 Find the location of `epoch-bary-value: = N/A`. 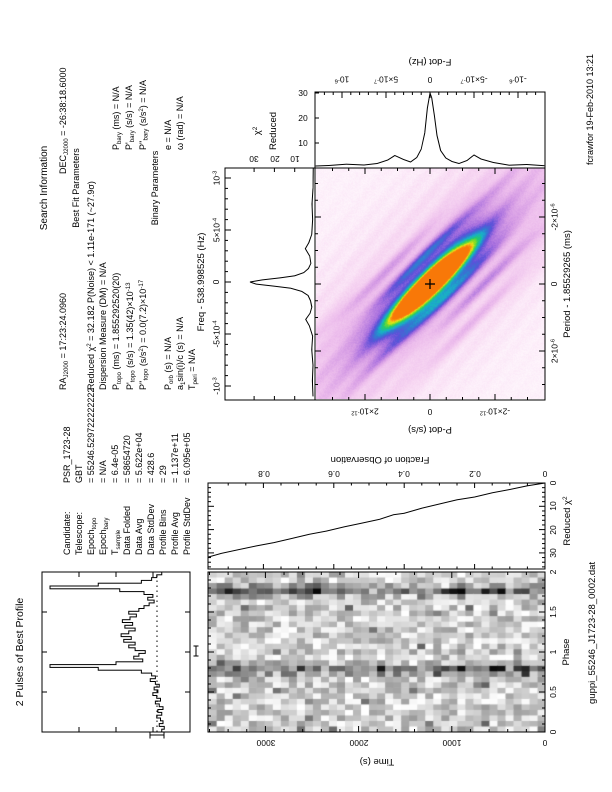

epoch-bary-value: = N/A is located at coordinates (103, 471).